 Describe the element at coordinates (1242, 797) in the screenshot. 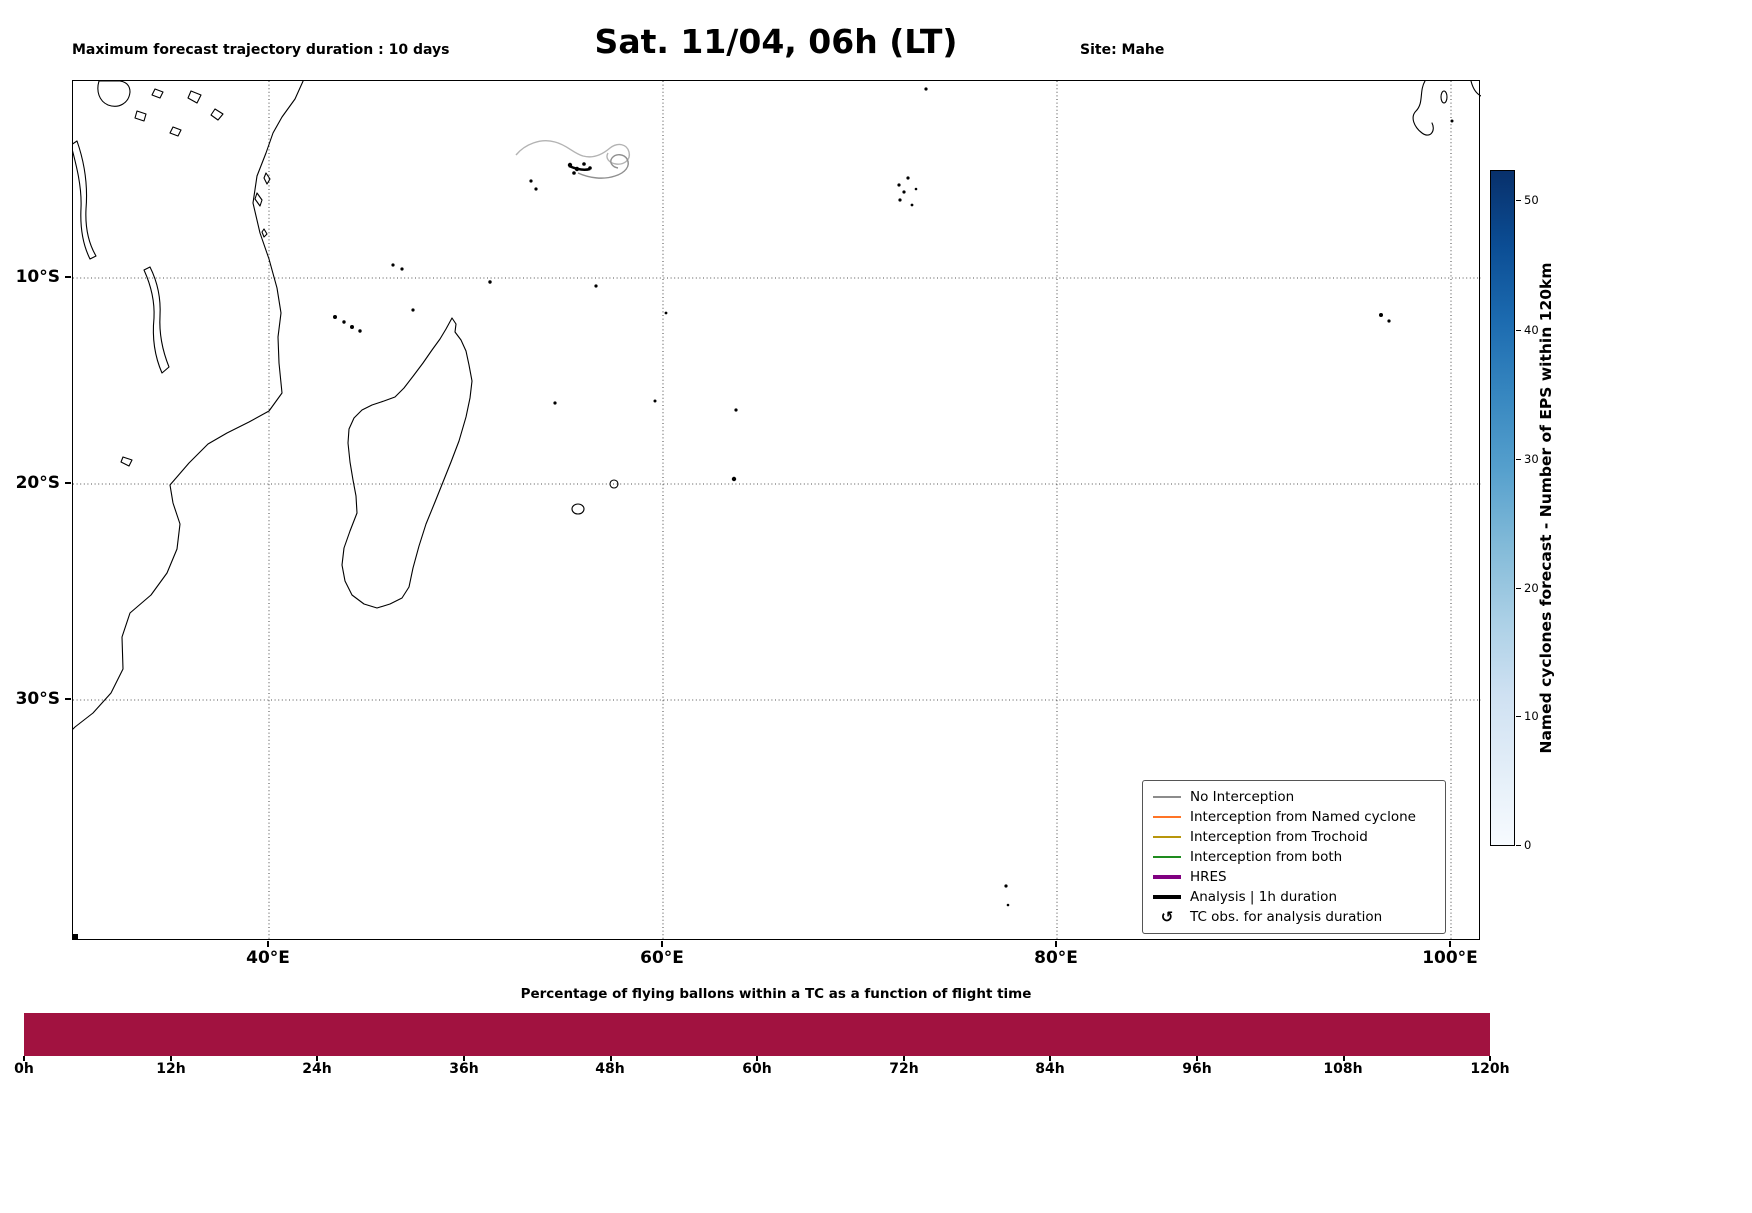

I see `legend-label: No Interception` at that location.